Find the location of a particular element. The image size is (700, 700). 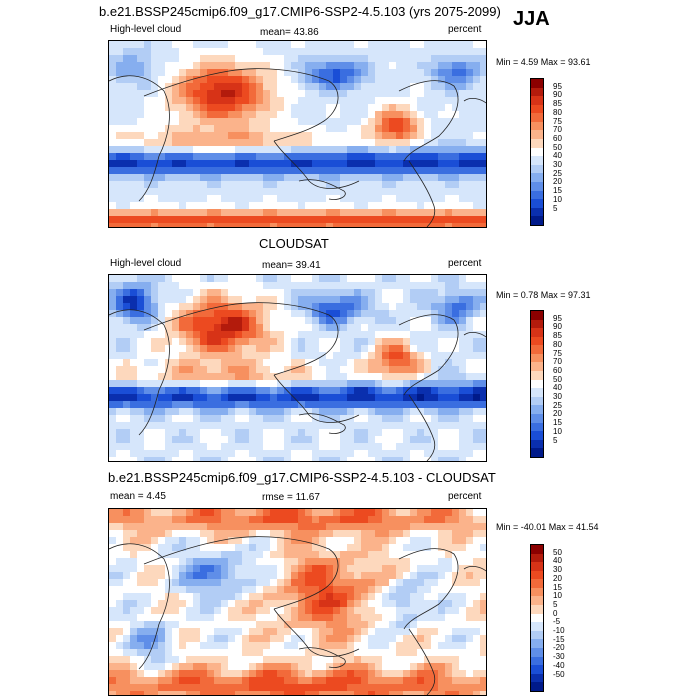

panel2-minmax: Min = 0.78 Max = 97.31 is located at coordinates (543, 295).